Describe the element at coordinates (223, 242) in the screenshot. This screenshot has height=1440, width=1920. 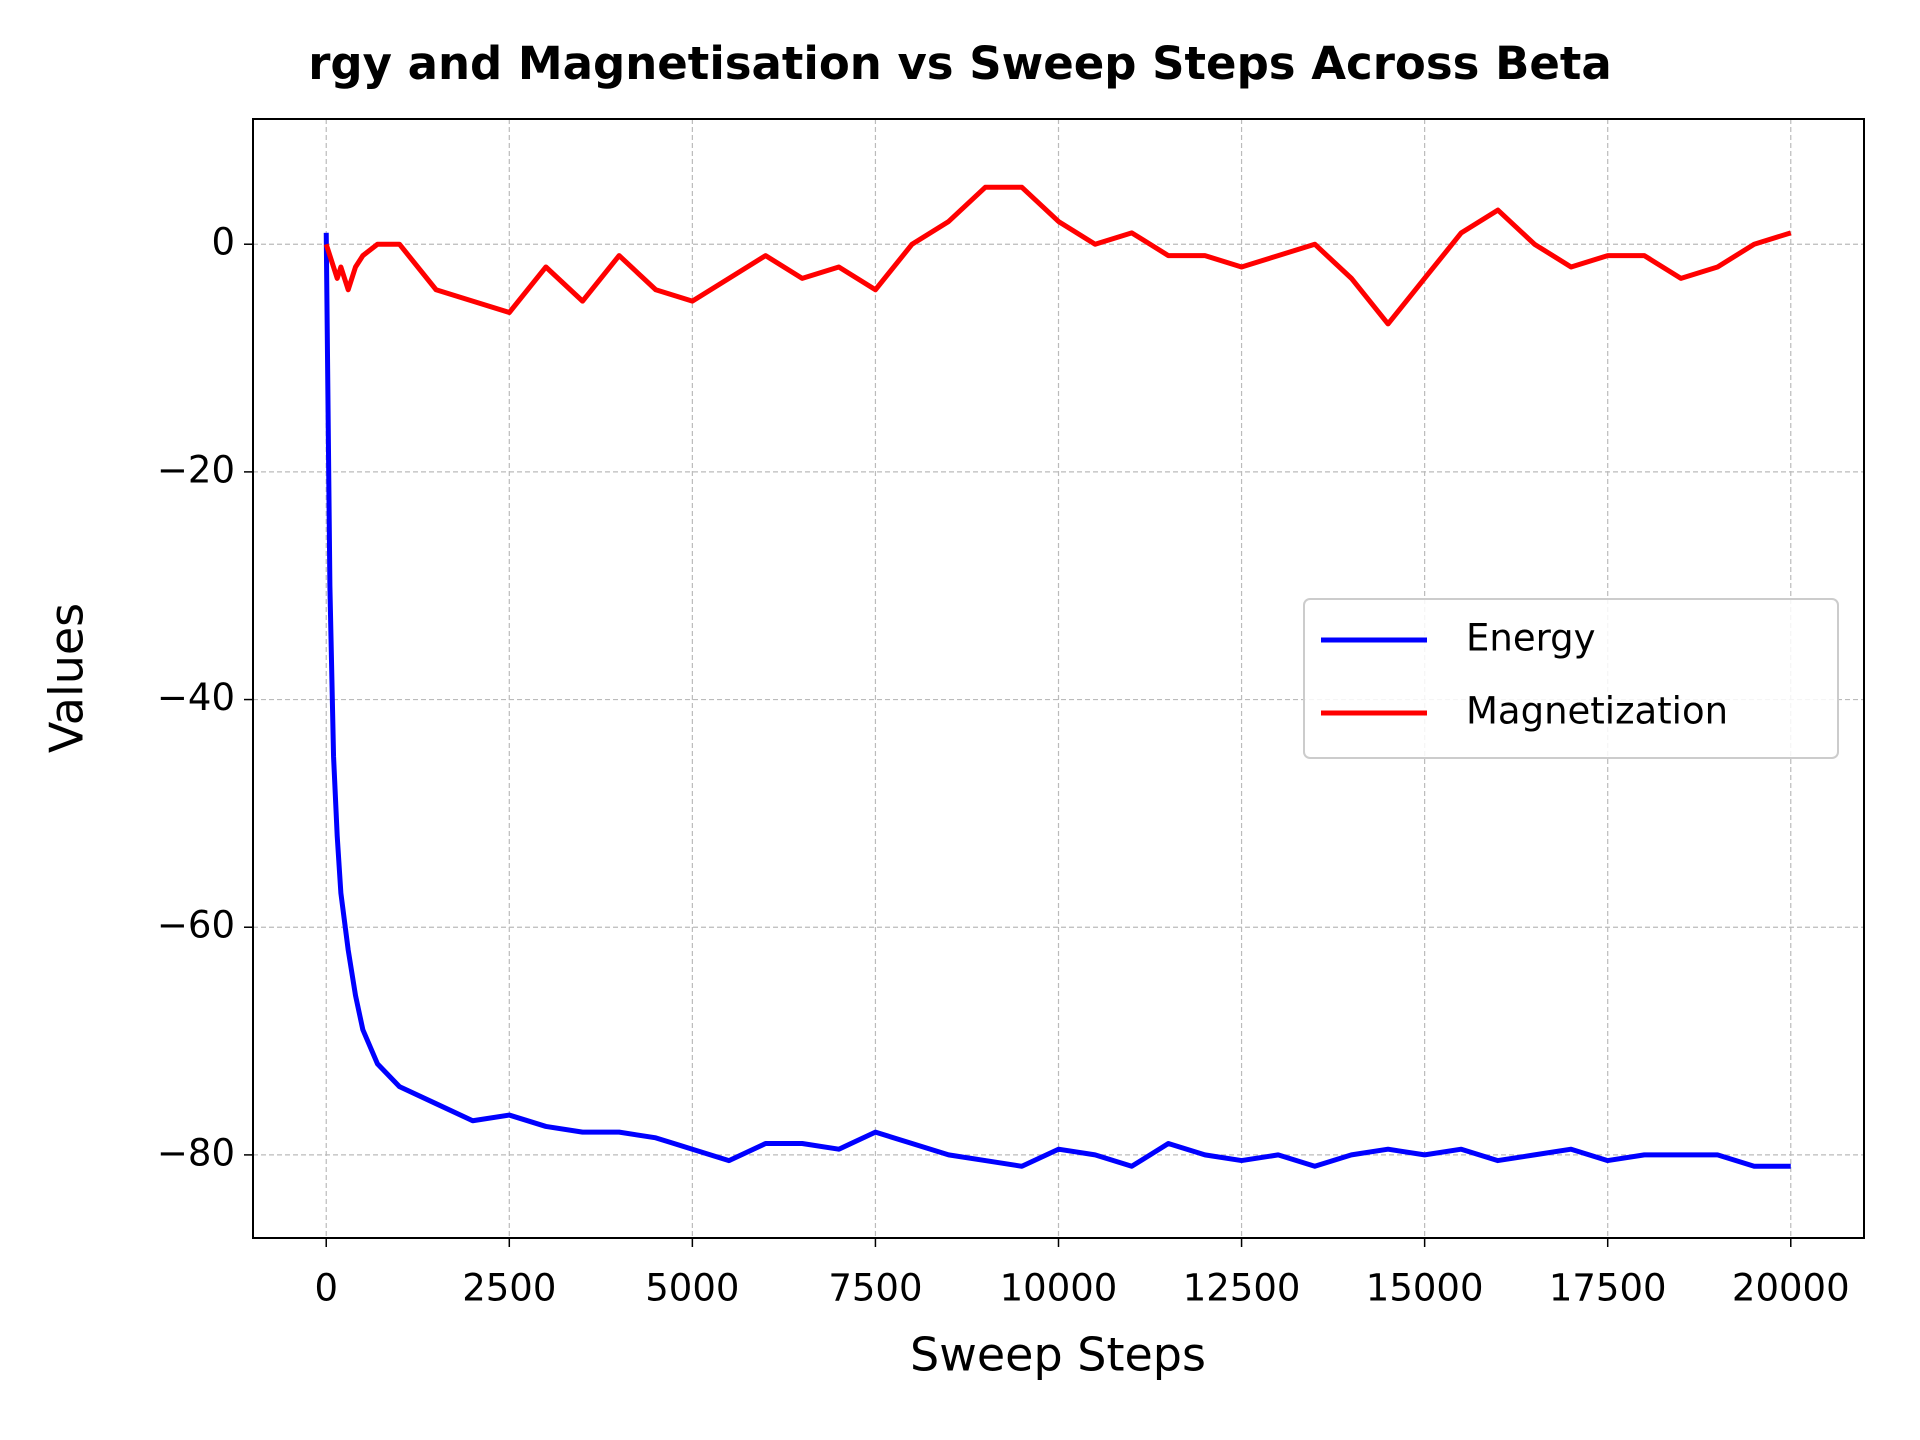
I see `y-tick-label: 0` at that location.